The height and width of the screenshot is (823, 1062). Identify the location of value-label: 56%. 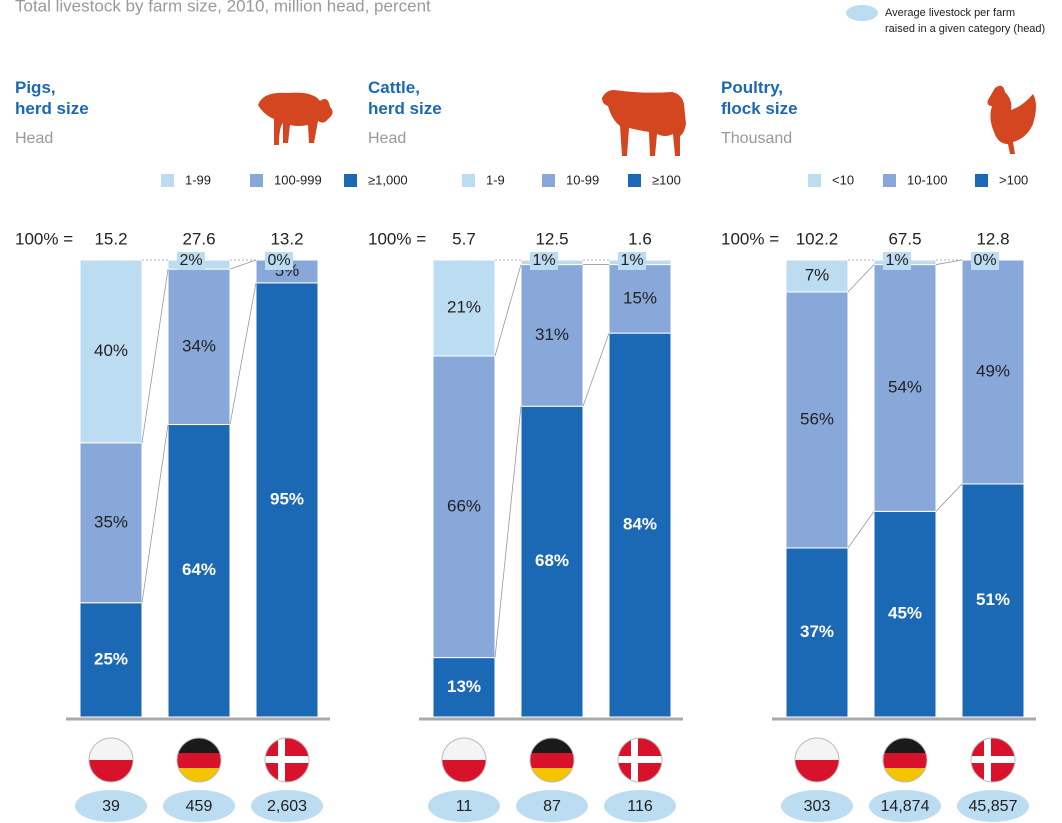
(817, 418).